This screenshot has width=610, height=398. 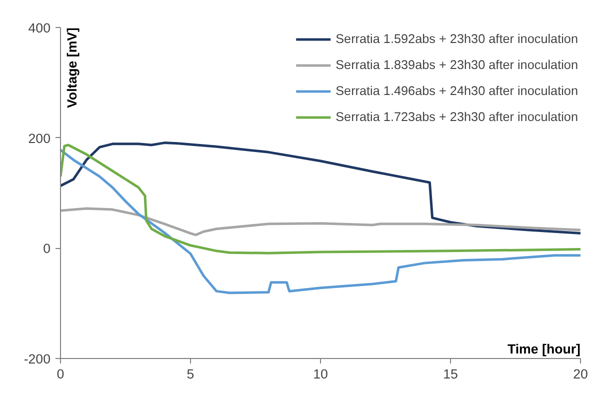 What do you see at coordinates (320, 374) in the screenshot?
I see `x-tick-label: 10` at bounding box center [320, 374].